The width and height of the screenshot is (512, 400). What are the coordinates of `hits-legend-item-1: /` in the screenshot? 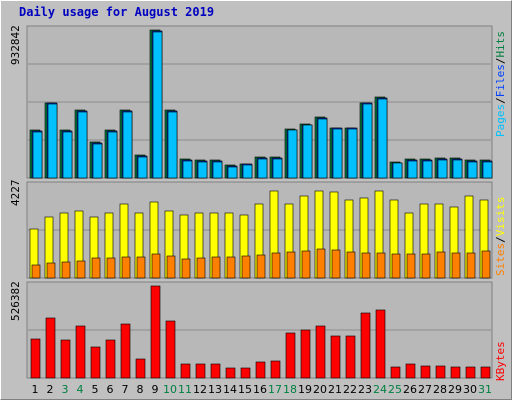 It's located at (500, 100).